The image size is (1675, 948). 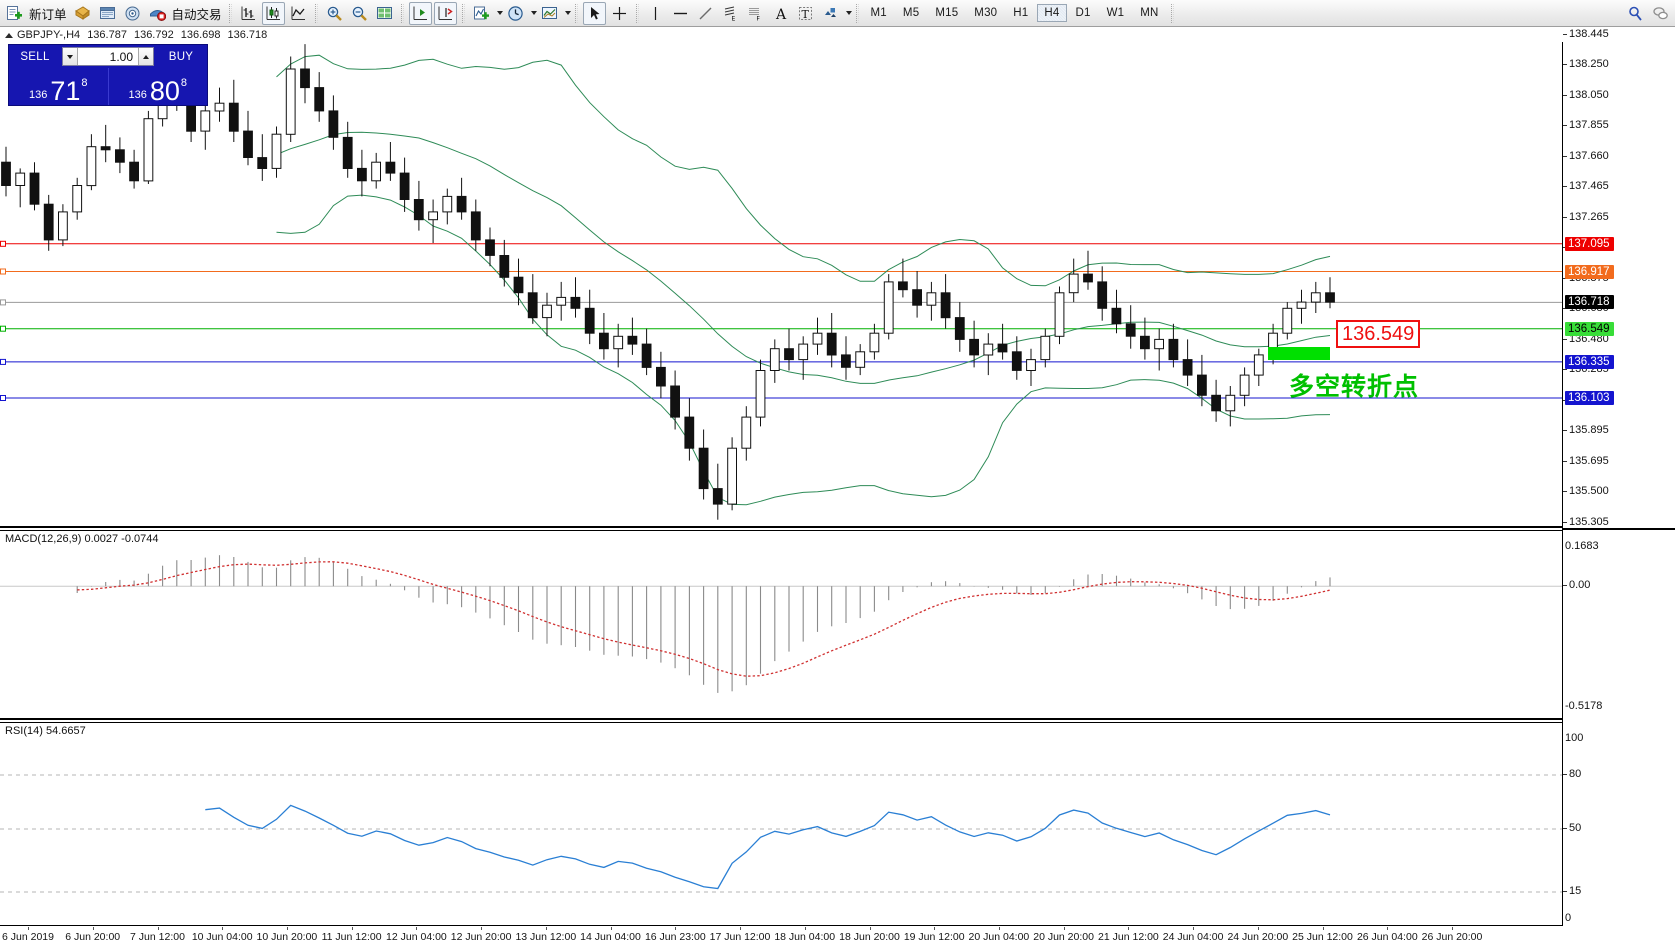 I want to click on price-level-label: 137.095, so click(x=1589, y=243).